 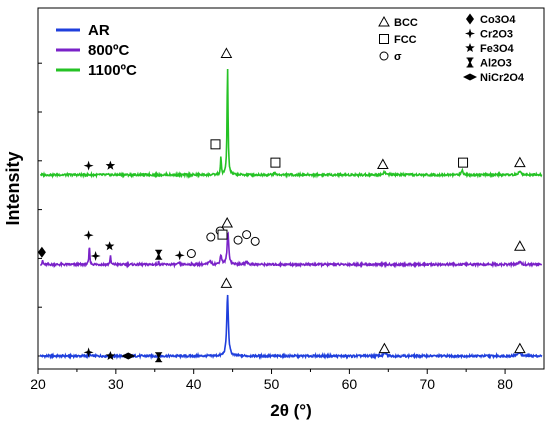 I want to click on legend-label-1: 800ºC, so click(x=109, y=50).